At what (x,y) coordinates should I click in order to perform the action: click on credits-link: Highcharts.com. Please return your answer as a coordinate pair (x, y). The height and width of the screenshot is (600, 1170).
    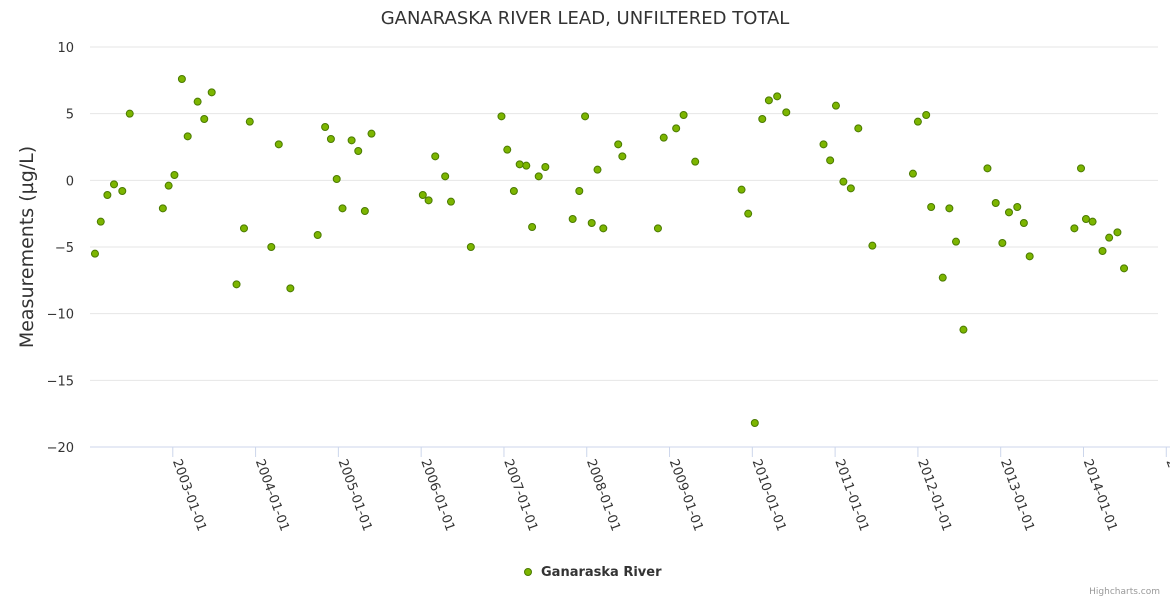
    Looking at the image, I should click on (1124, 592).